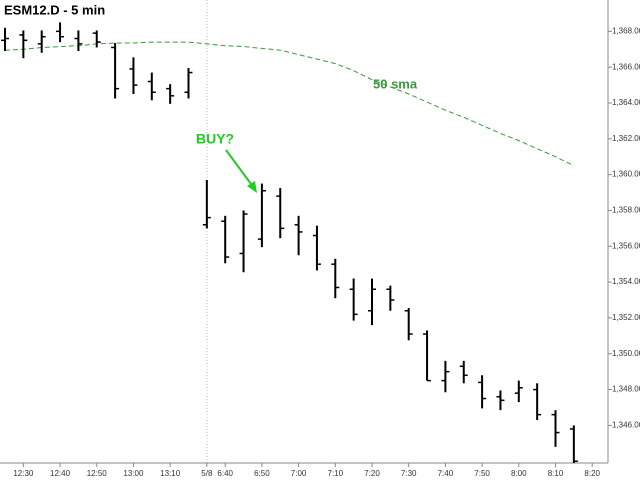 The height and width of the screenshot is (483, 640). What do you see at coordinates (626, 174) in the screenshot?
I see `y-tick-label: 1,360.00` at bounding box center [626, 174].